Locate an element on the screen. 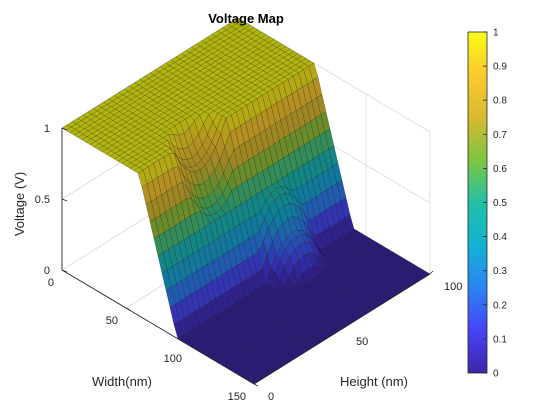 The image size is (560, 420). colorbar-tick-label: 0.8 is located at coordinates (500, 101).